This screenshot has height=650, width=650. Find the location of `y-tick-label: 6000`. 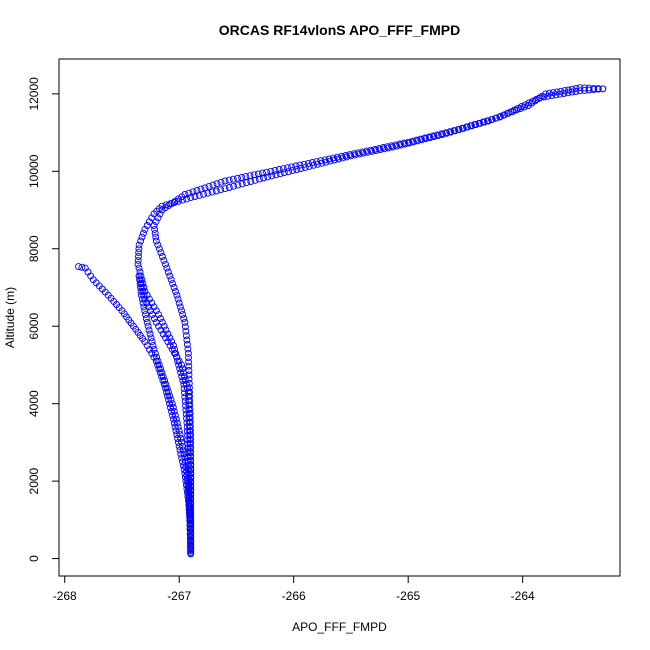

y-tick-label: 6000 is located at coordinates (34, 326).